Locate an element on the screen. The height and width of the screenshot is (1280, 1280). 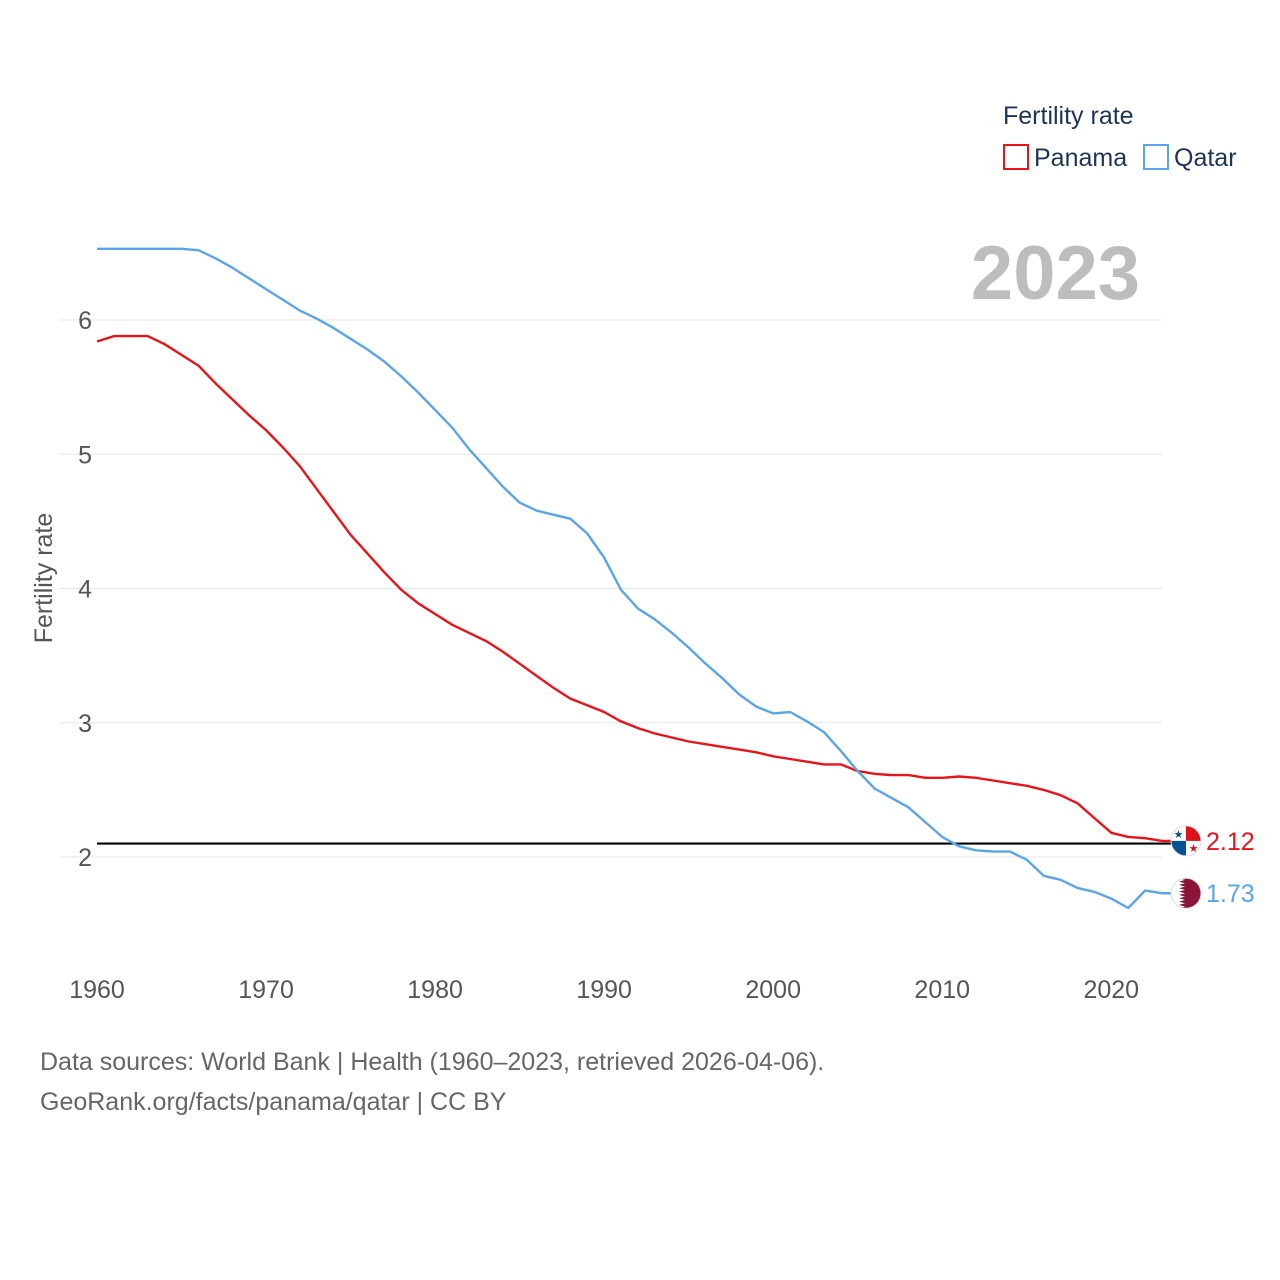
legend: Fertility rate Panama Qatar is located at coordinates (1120, 137).